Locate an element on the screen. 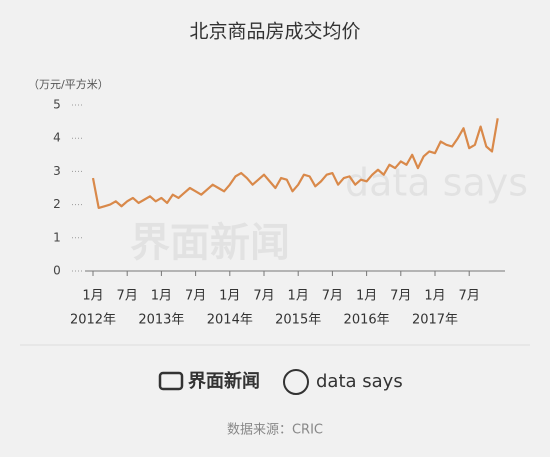 The image size is (550, 457). chart-title: 北京商品房成交均价 is located at coordinates (274, 32).